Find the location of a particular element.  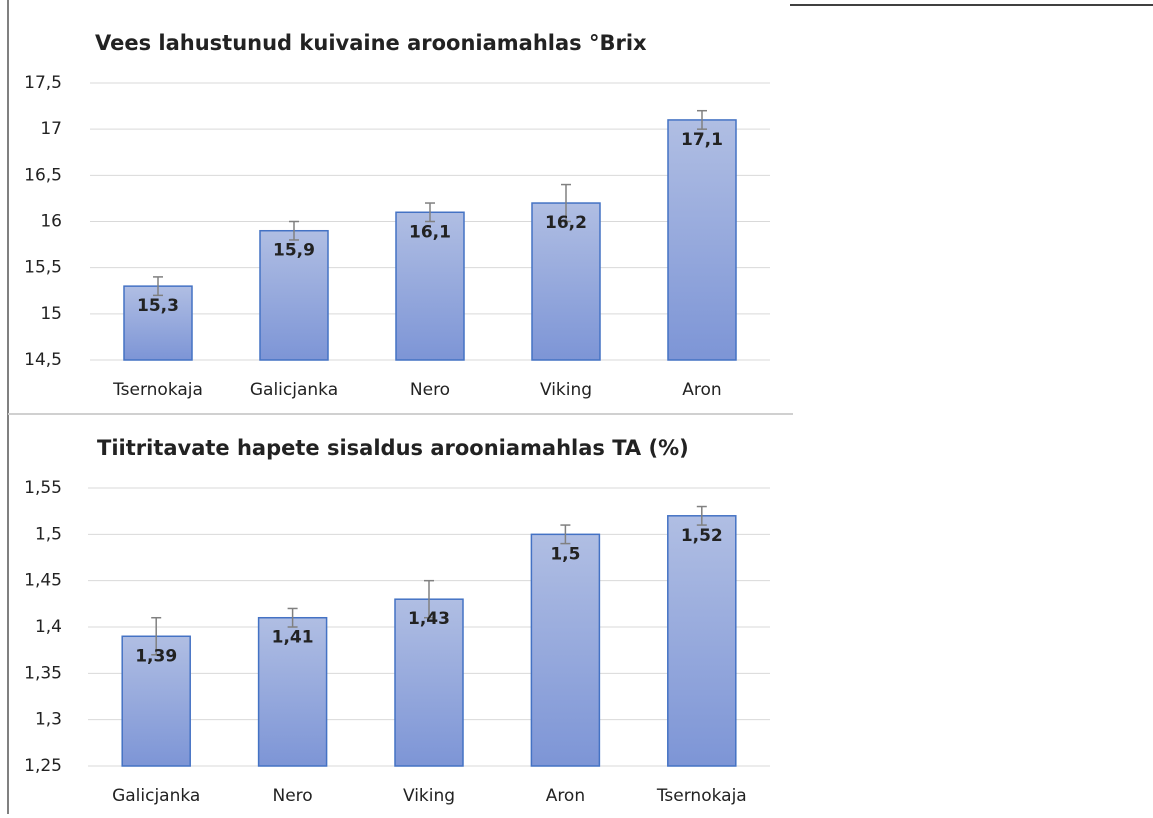

y-tick-label: 1,4 is located at coordinates (48, 627).